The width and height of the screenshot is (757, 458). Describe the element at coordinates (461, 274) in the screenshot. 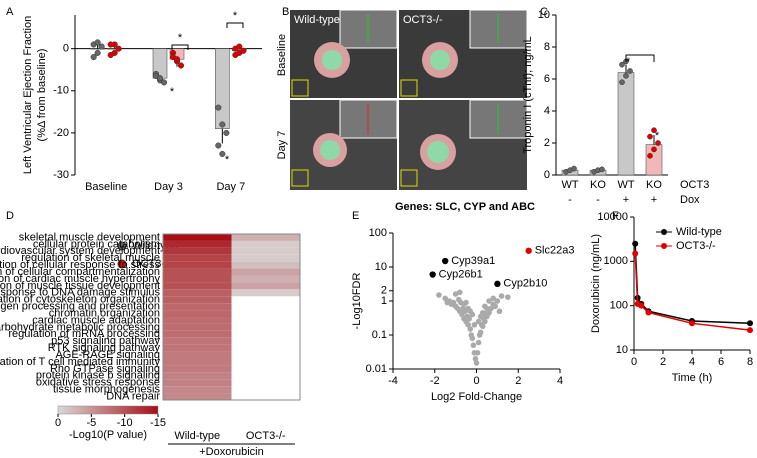

I see `point-label: Cyp26b1` at that location.